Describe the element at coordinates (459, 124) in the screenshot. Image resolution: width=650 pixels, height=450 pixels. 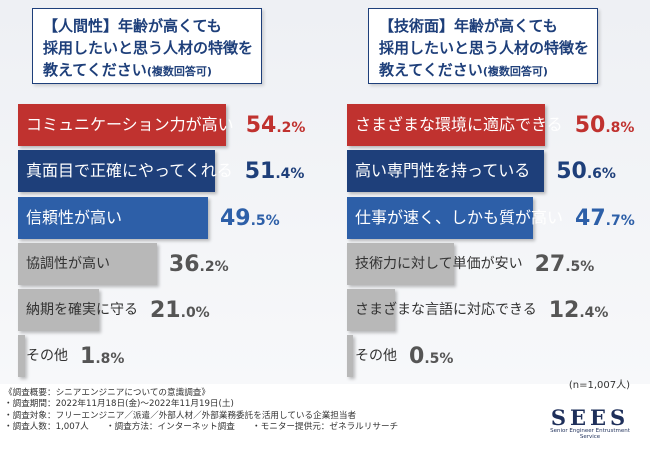
I see `bar-label: さまざまな環境に適応できる` at that location.